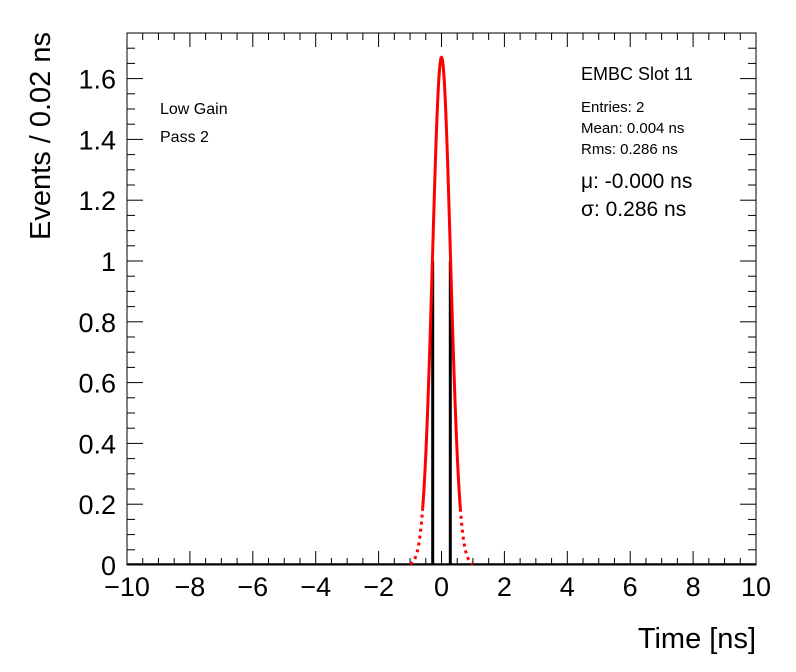 This screenshot has height=672, width=796. I want to click on fit-tail-left, so click(417, 537).